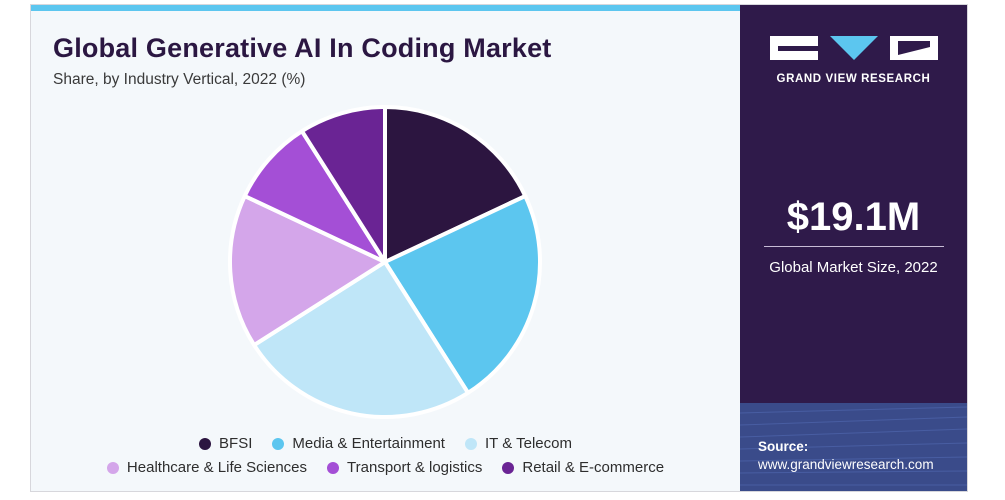 This screenshot has height=500, width=1005. I want to click on legend-item-bfsi: BFSI, so click(225, 443).